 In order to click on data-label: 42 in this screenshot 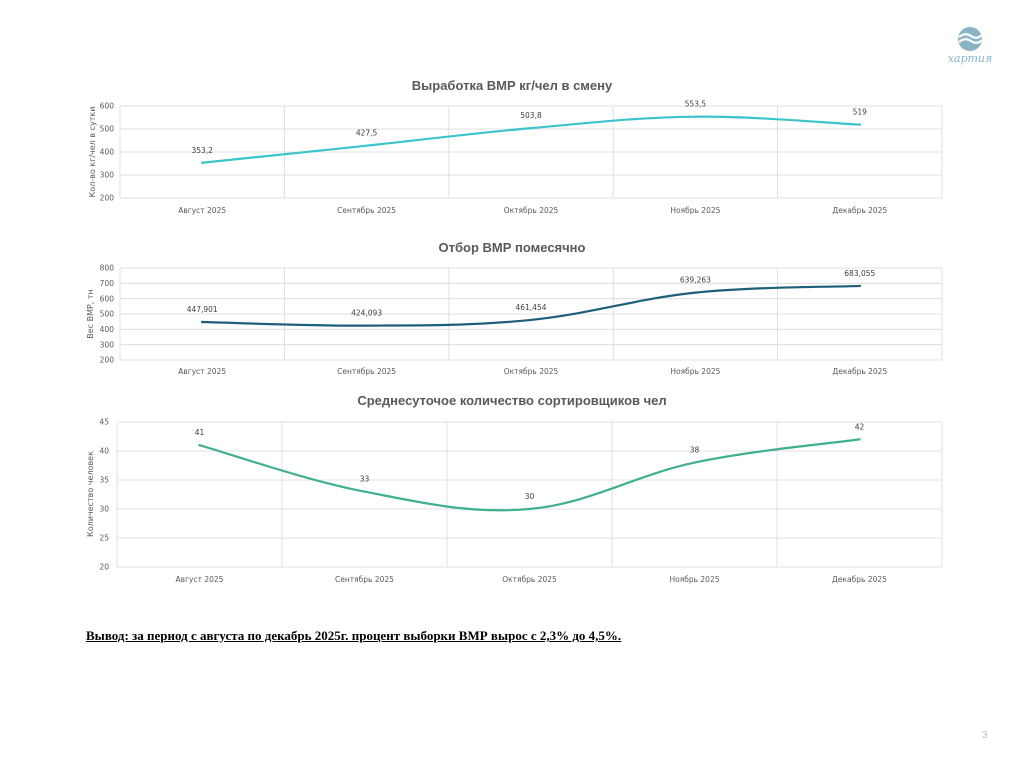, I will do `click(860, 426)`.